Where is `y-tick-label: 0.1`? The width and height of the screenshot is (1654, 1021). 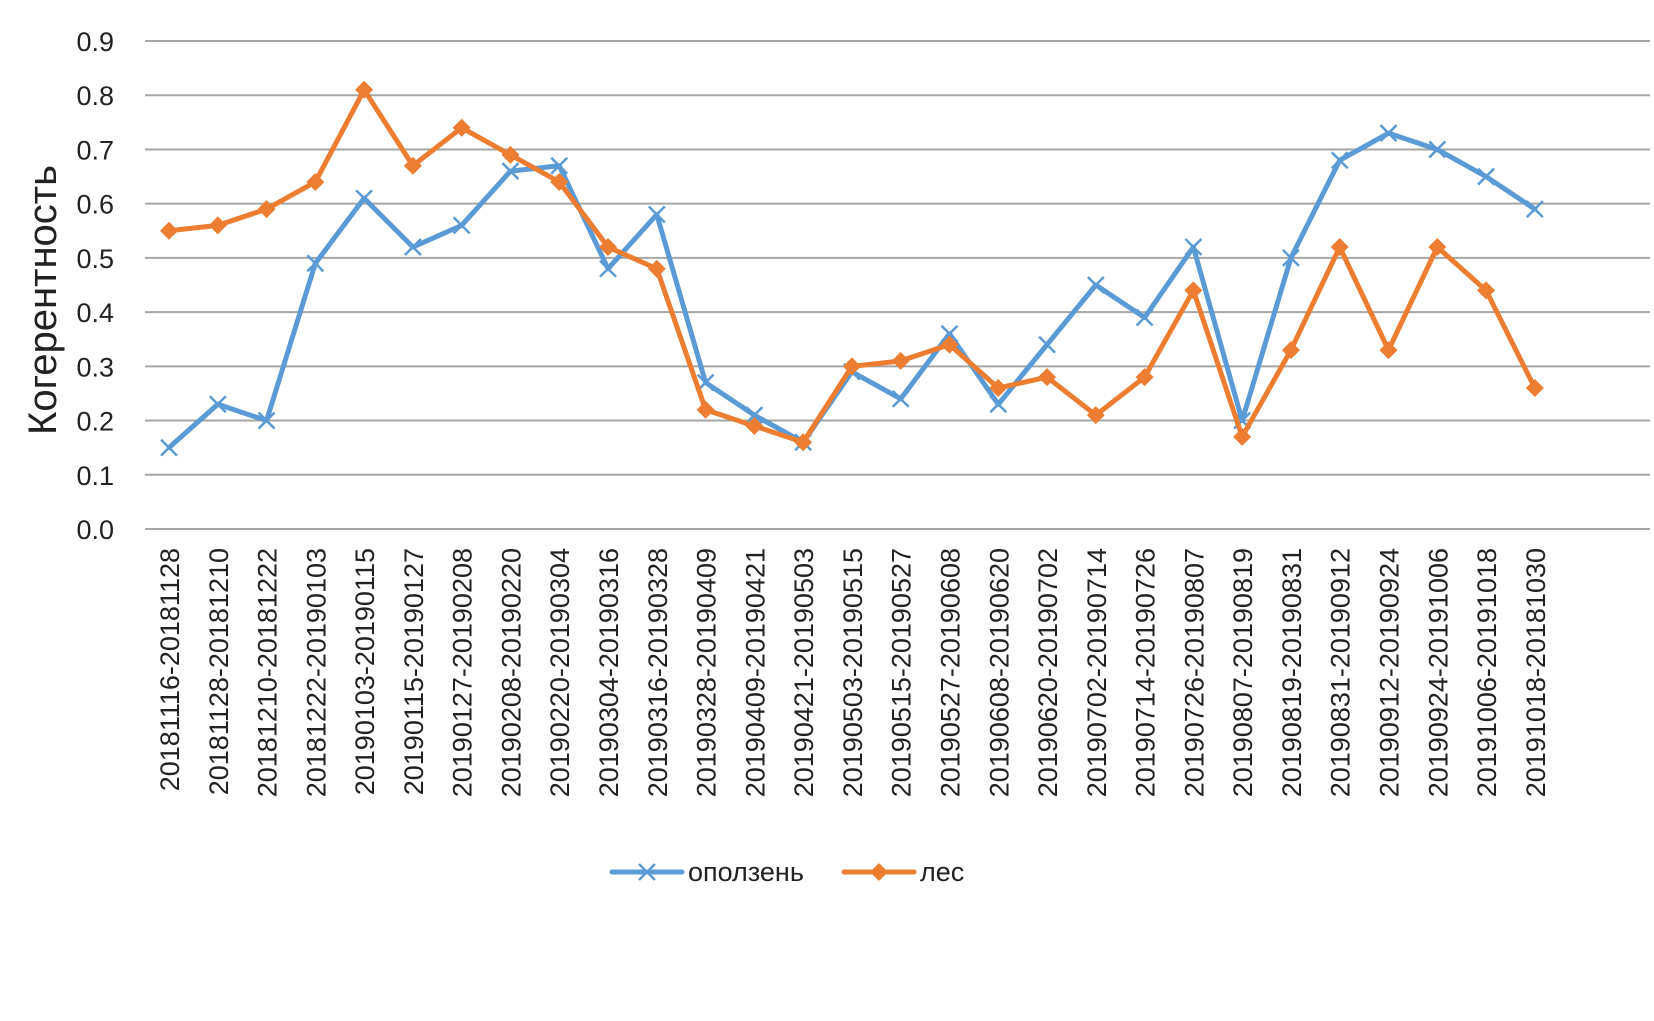 y-tick-label: 0.1 is located at coordinates (95, 476).